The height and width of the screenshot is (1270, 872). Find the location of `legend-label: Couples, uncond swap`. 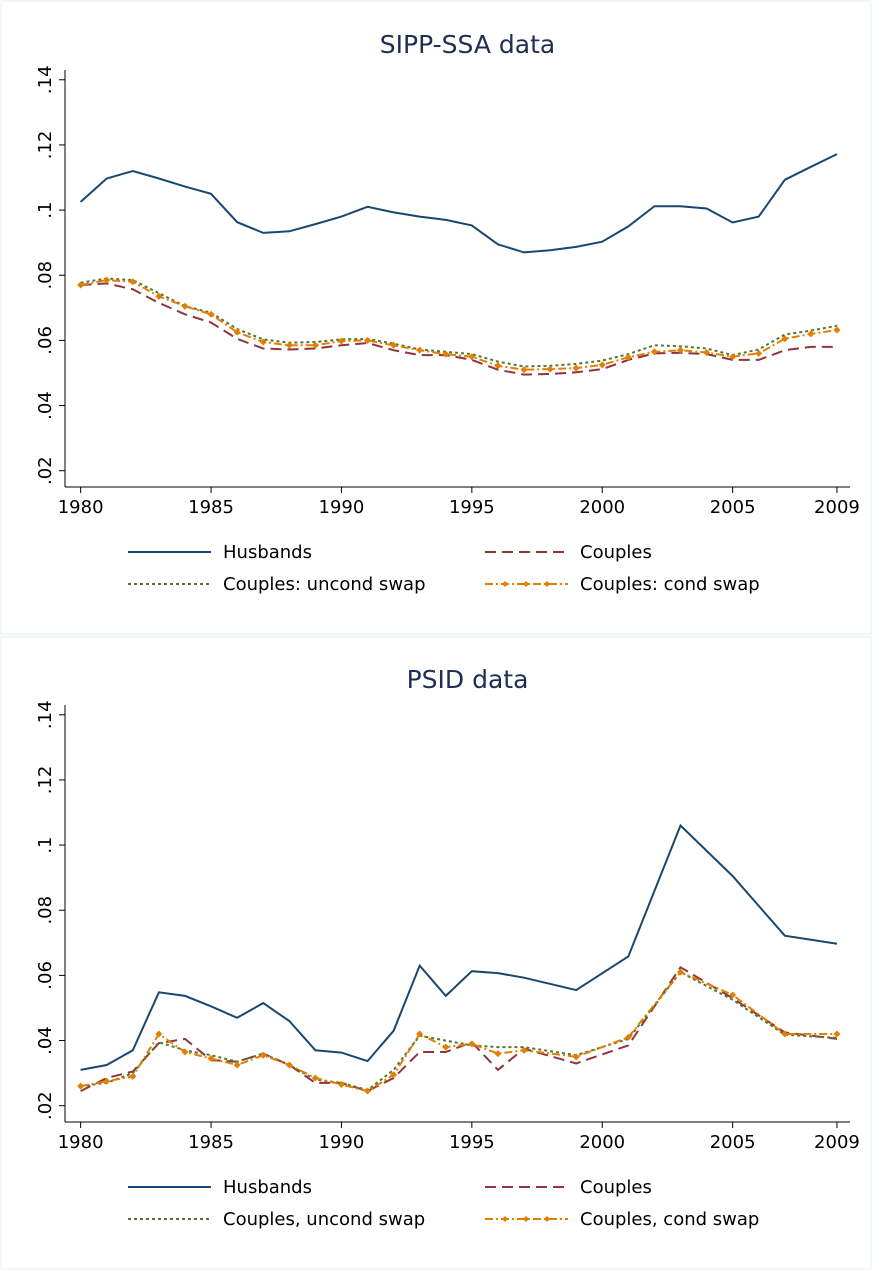

legend-label: Couples, uncond swap is located at coordinates (324, 1219).